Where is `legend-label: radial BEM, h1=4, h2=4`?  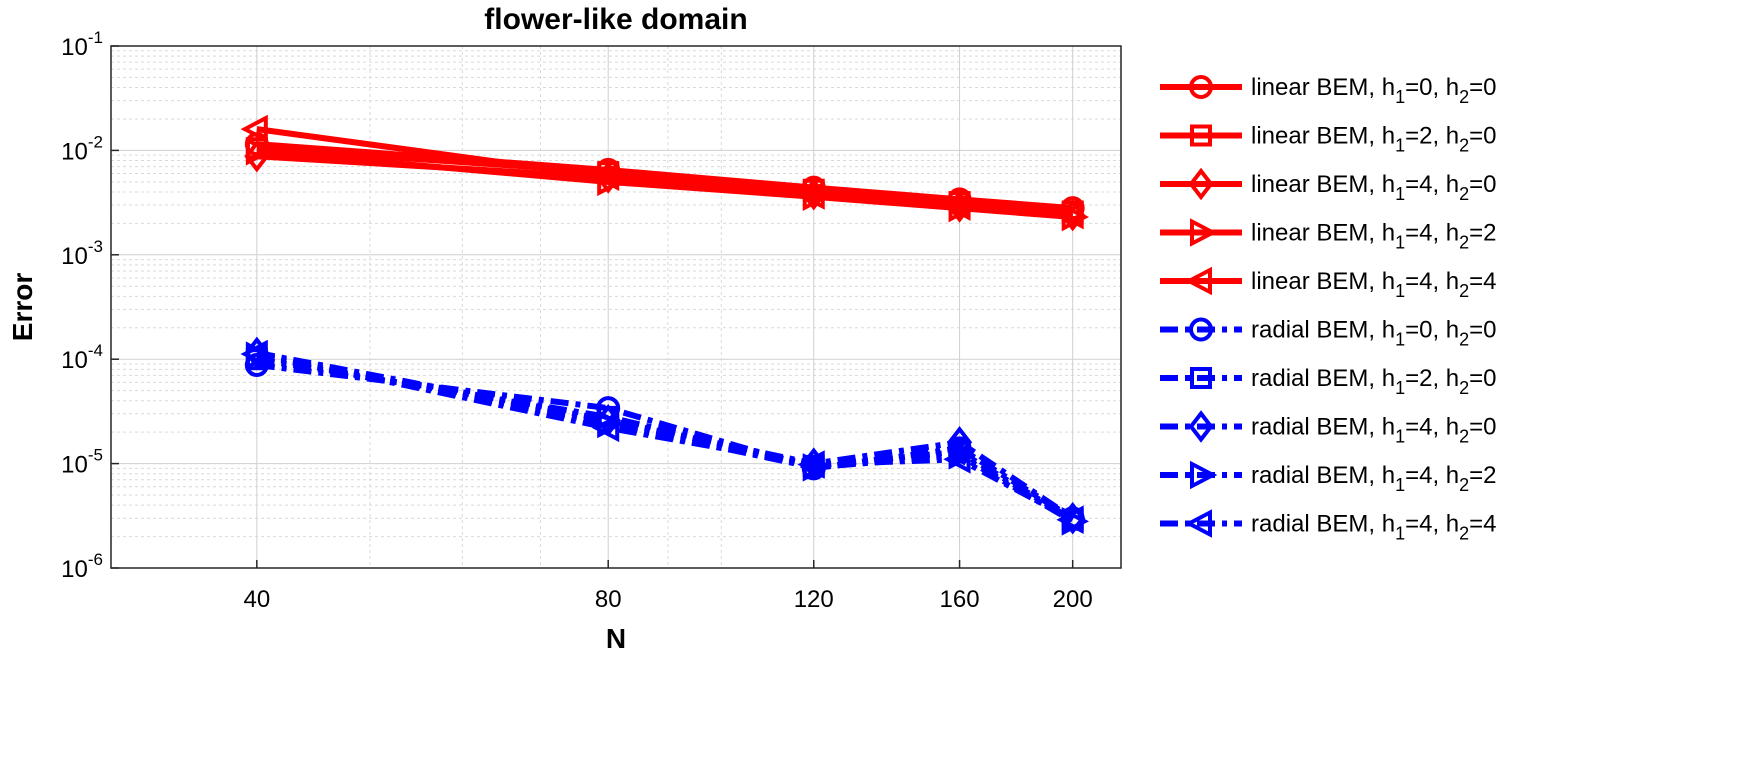
legend-label: radial BEM, h1=4, h2=4 is located at coordinates (1374, 527).